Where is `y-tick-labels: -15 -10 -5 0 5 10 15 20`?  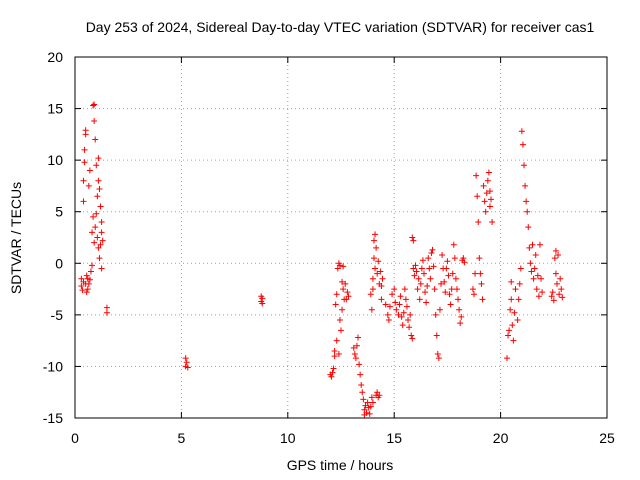 y-tick-labels: -15 -10 -5 0 5 10 15 20 is located at coordinates (53, 237).